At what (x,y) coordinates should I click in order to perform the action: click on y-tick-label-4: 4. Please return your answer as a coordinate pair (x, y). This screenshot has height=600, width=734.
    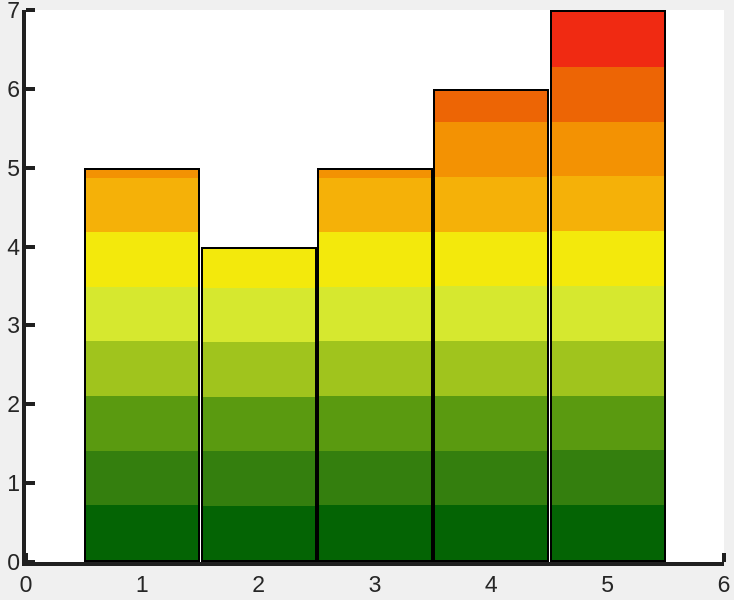
    Looking at the image, I should click on (13, 246).